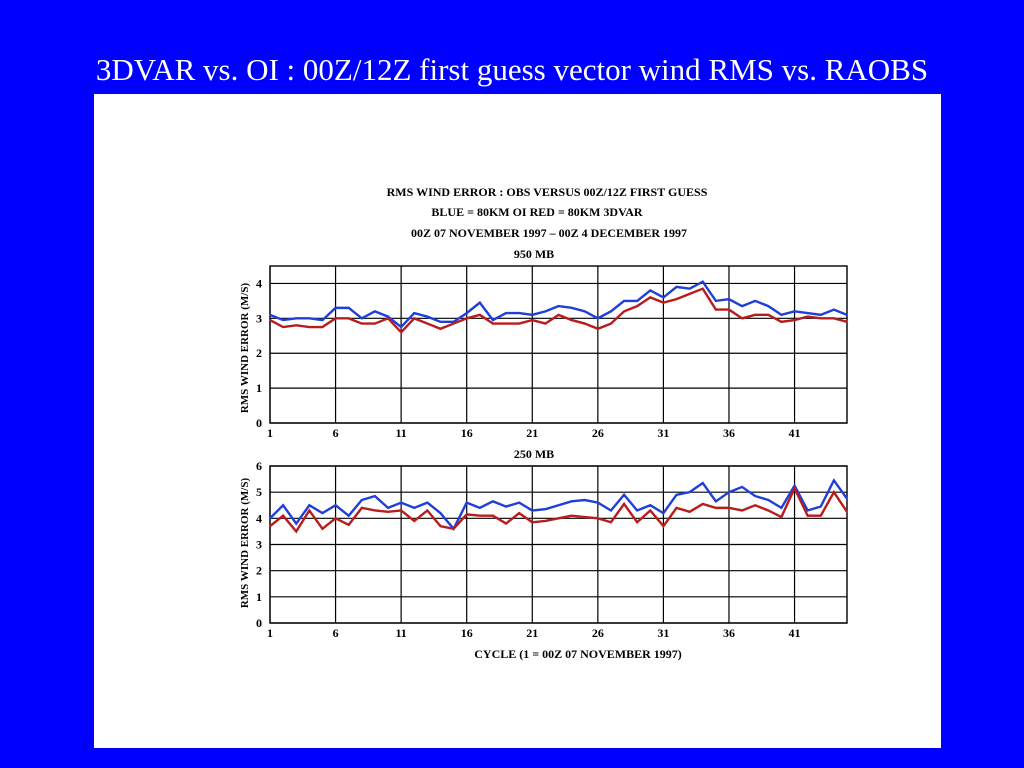 This screenshot has width=1024, height=768. What do you see at coordinates (532, 633) in the screenshot?
I see `x-tick-label: 21` at bounding box center [532, 633].